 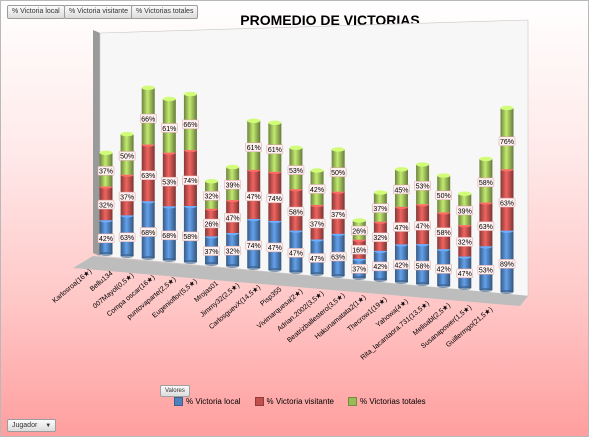 I want to click on field-button-victoria-local: % Victoria local, so click(x=36, y=12).